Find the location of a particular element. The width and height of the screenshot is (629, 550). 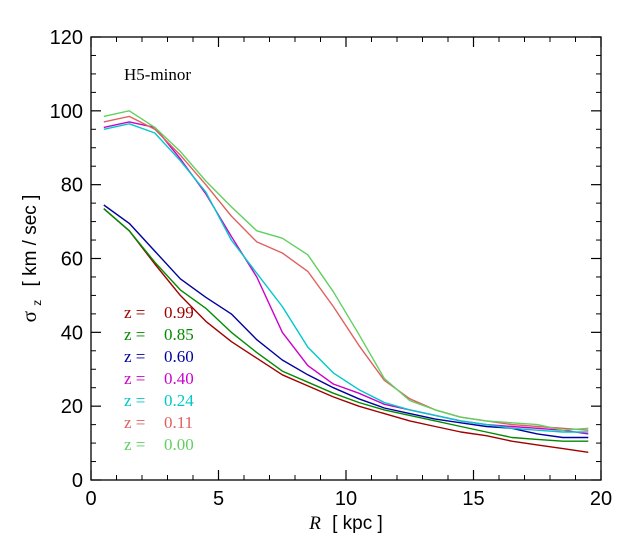

y-axis-var: σ is located at coordinates (29, 316).